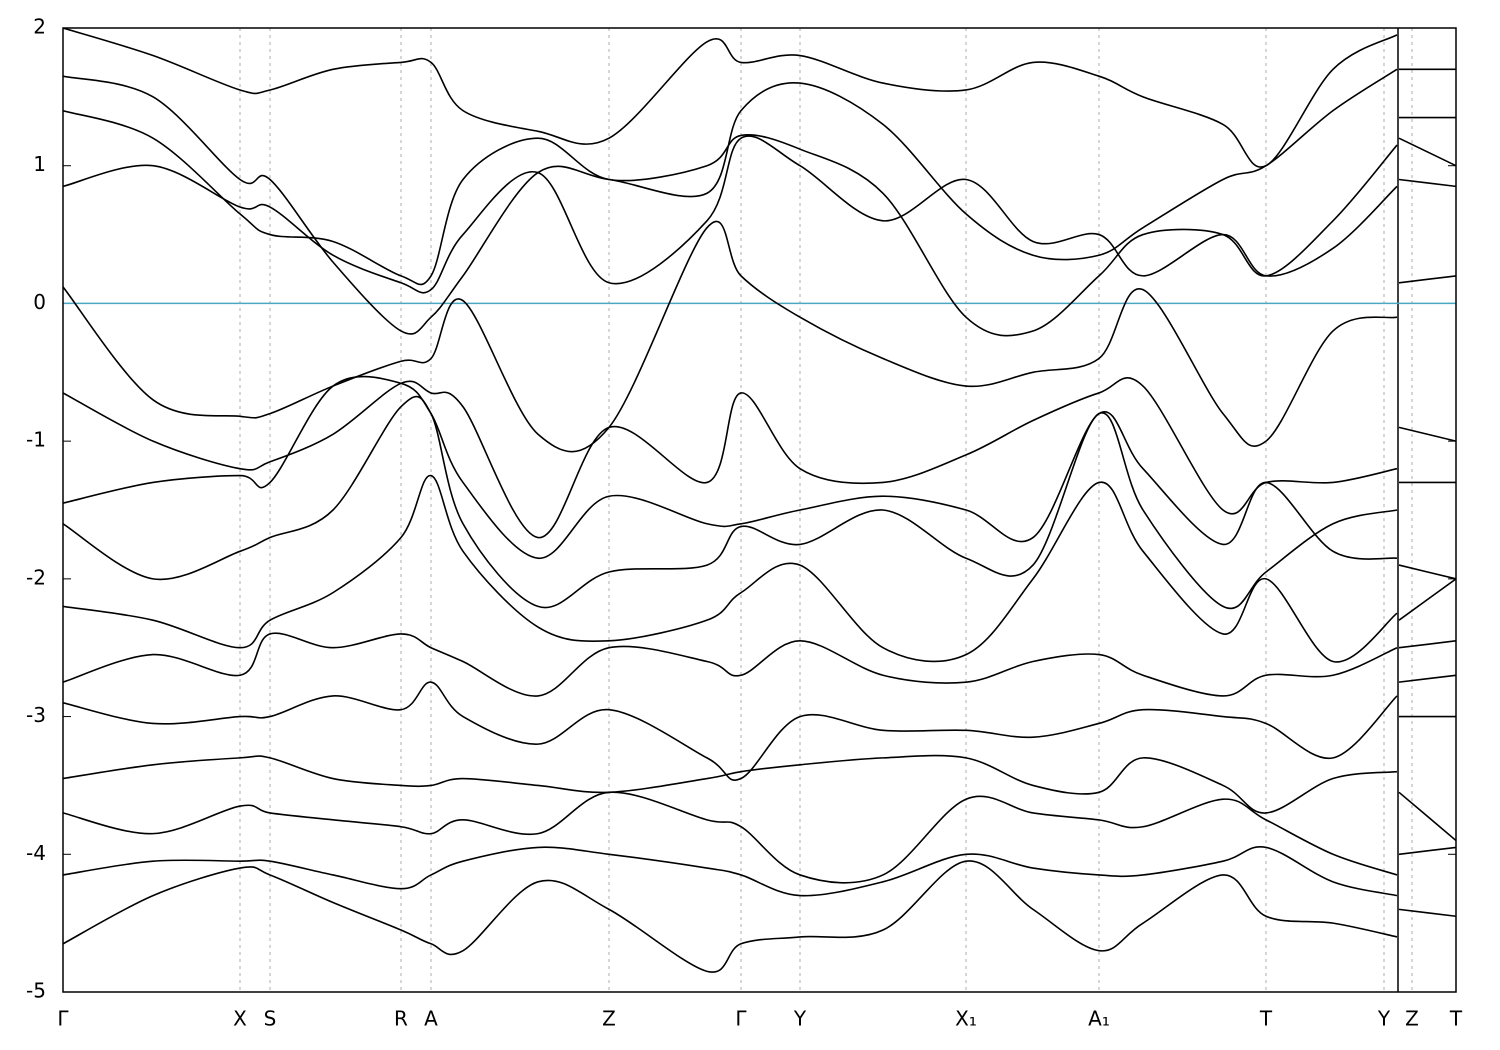  Describe the element at coordinates (39, 164) in the screenshot. I see `y-tick-label: 1` at that location.